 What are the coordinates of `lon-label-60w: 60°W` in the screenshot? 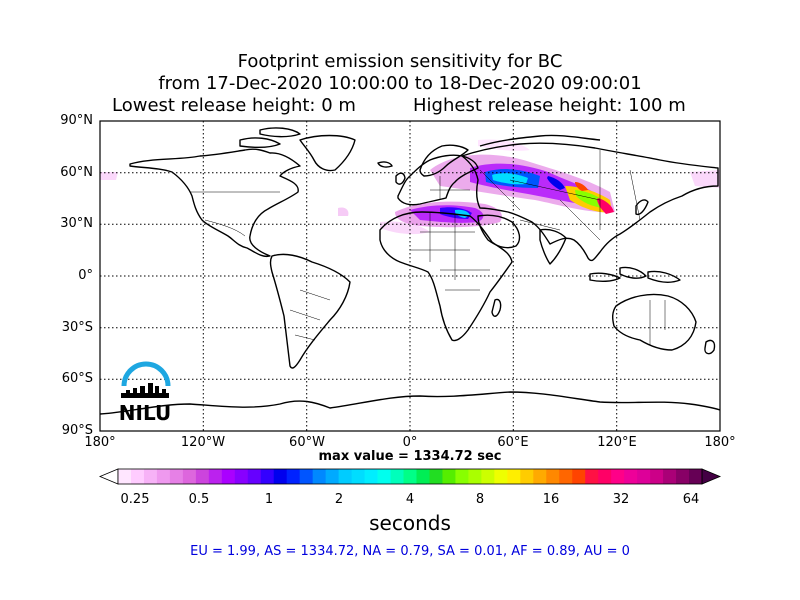 It's located at (307, 442).